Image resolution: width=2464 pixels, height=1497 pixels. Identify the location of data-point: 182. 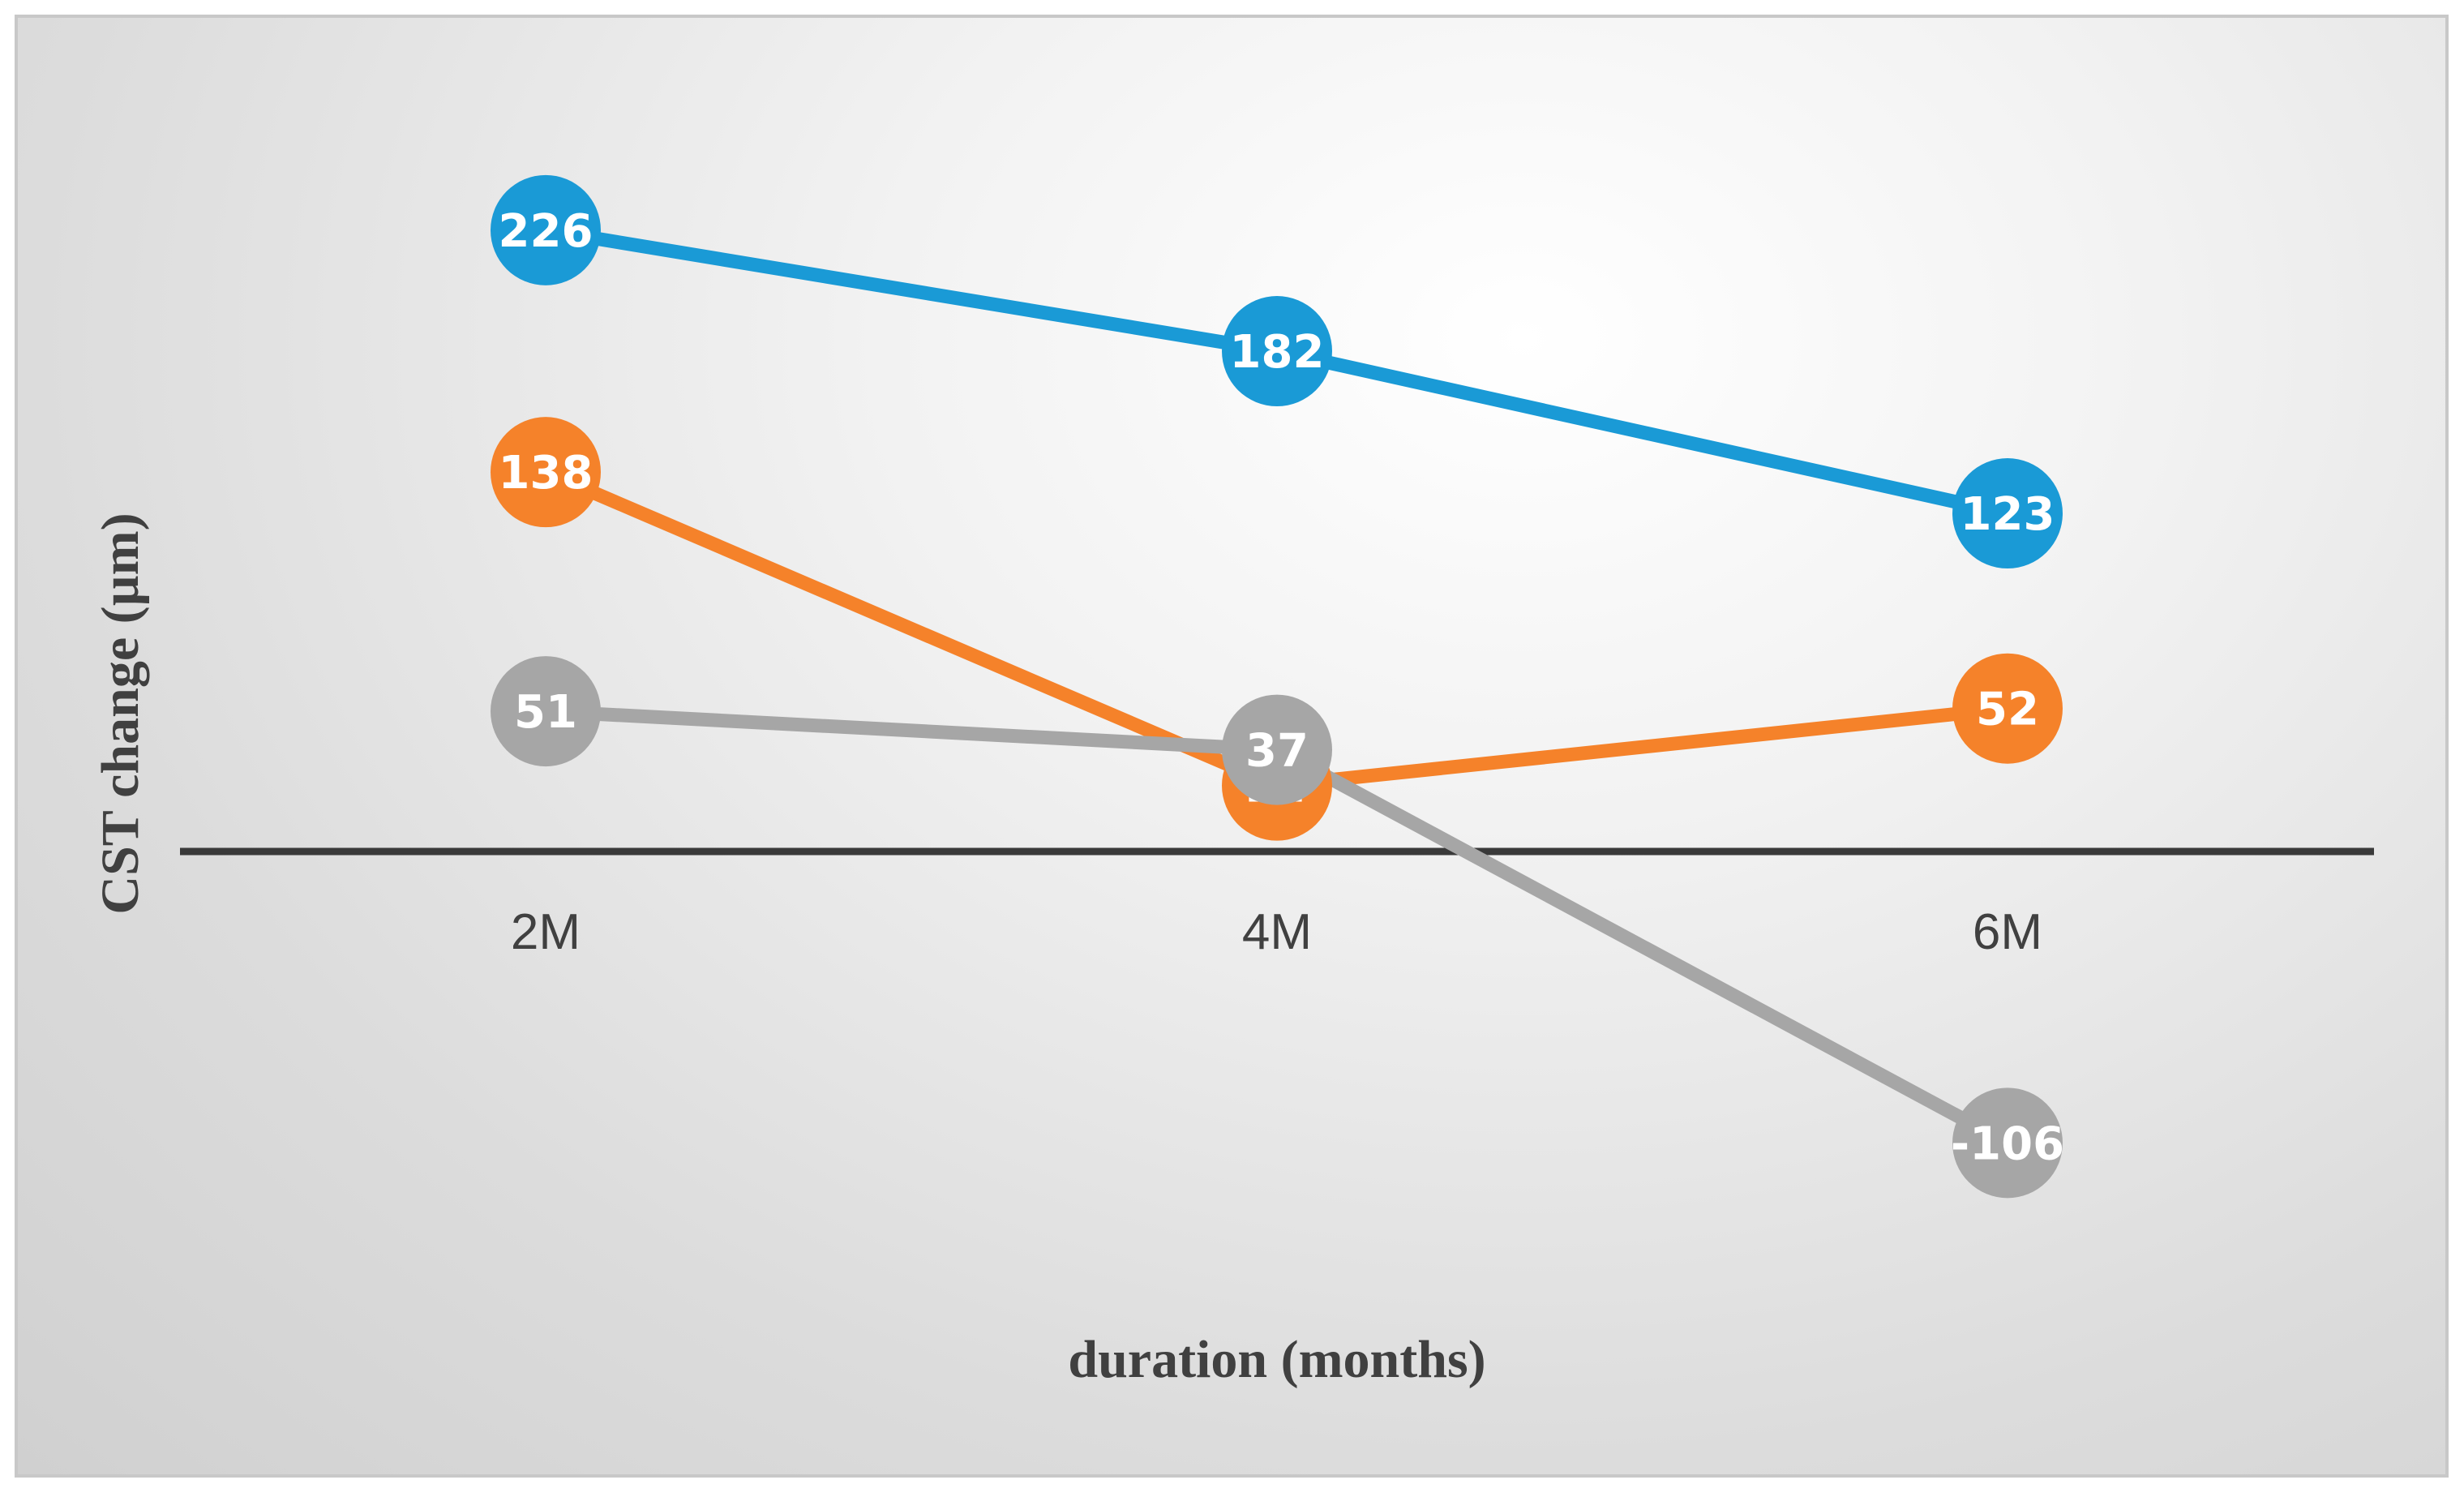
(1277, 352).